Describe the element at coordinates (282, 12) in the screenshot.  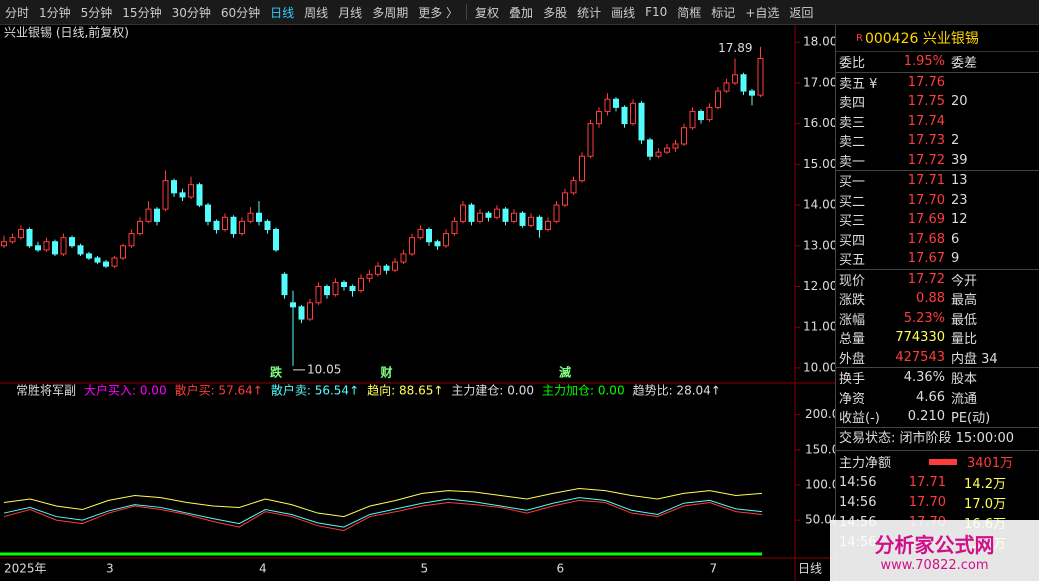
I see `toolbar-button: 日线` at that location.